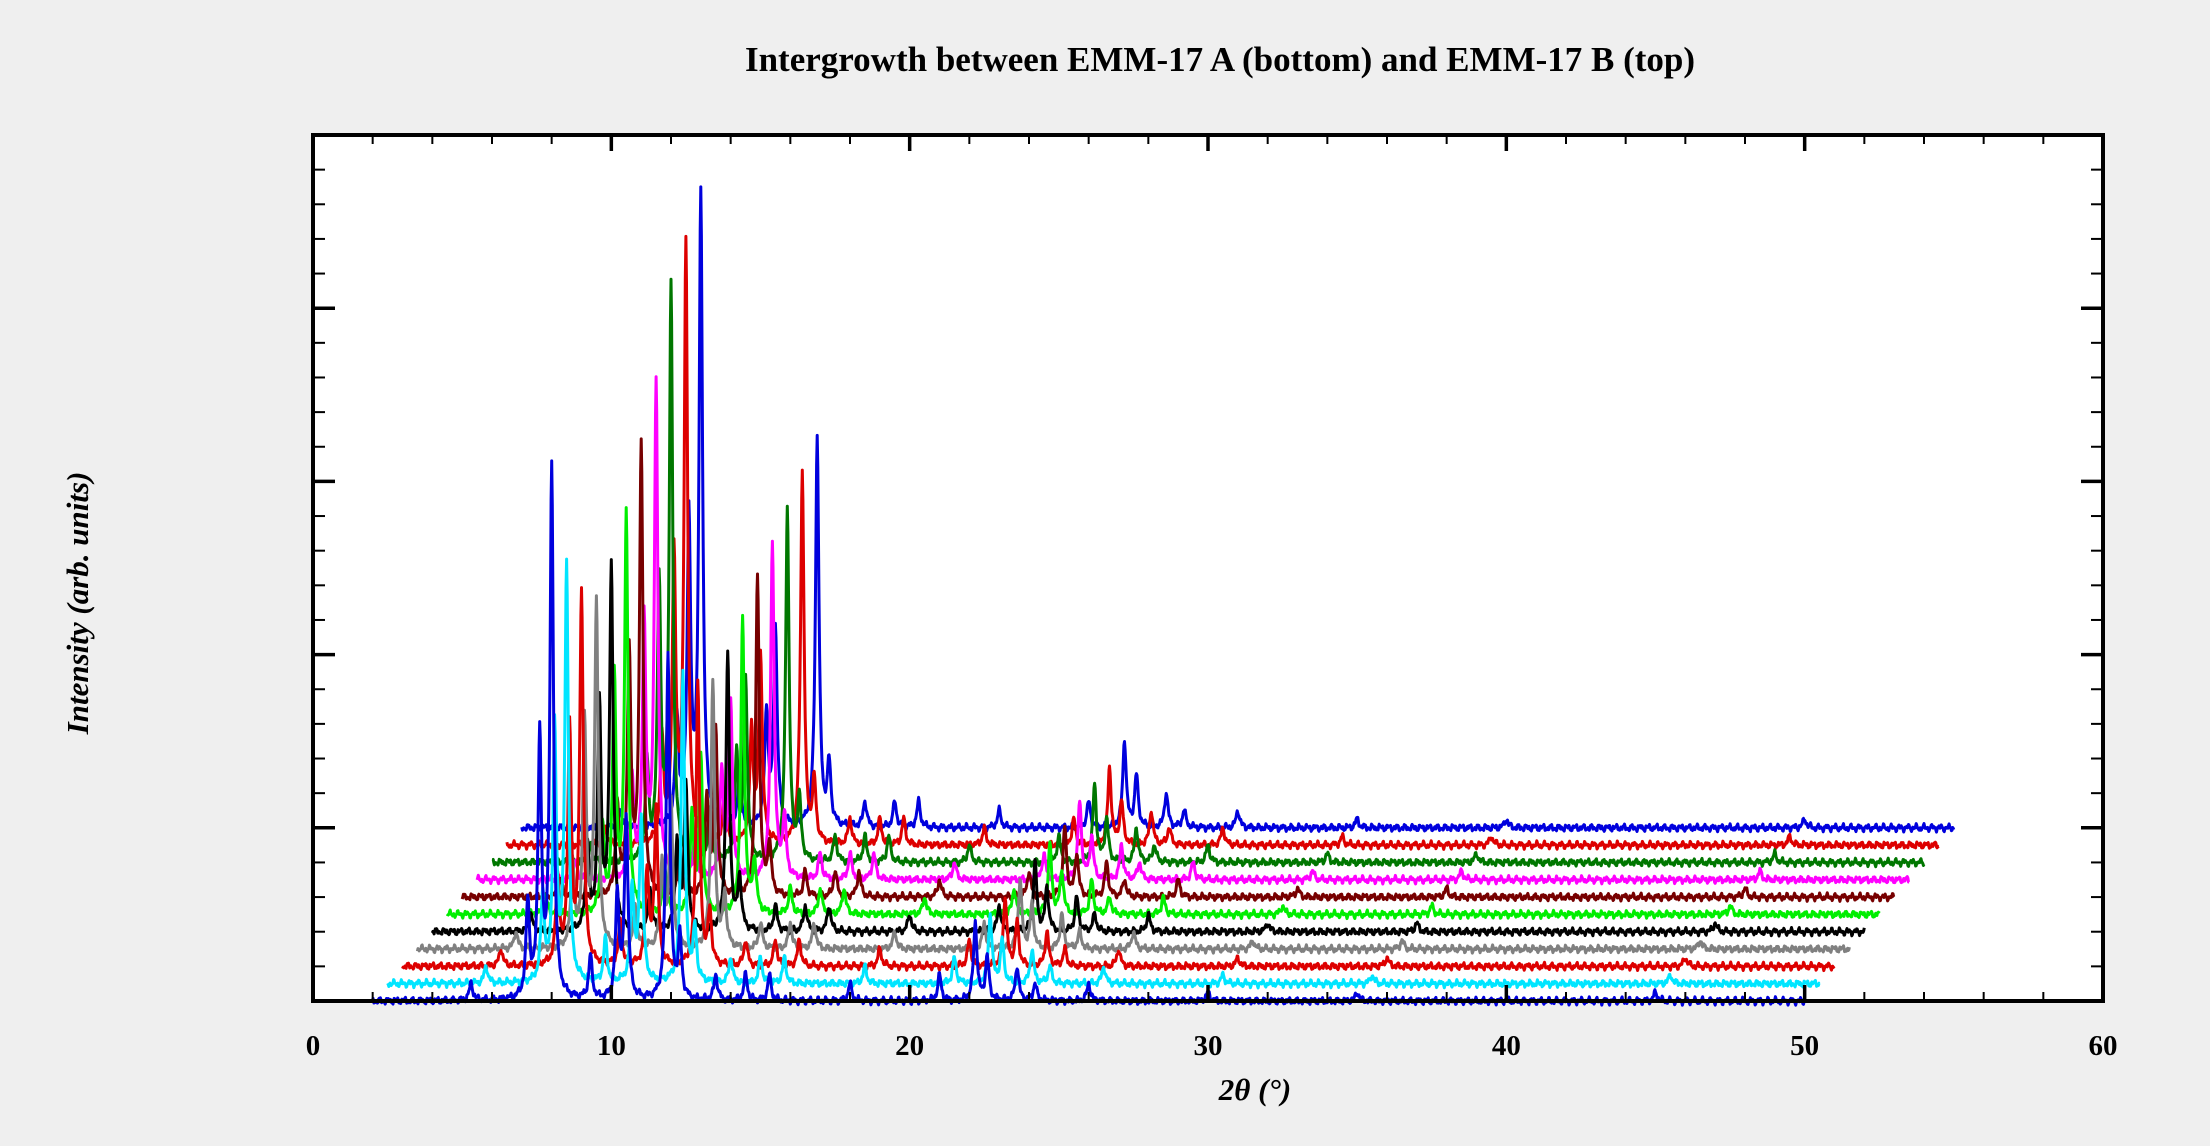 The height and width of the screenshot is (1146, 2210). What do you see at coordinates (77, 604) in the screenshot?
I see `y-axis-label: Intensity (arb. units)` at bounding box center [77, 604].